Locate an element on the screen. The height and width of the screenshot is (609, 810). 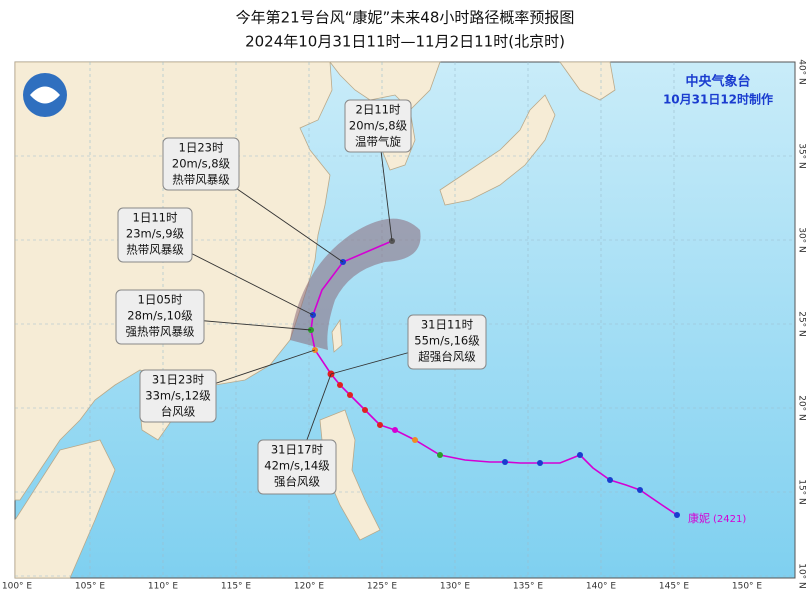
callout-category: 温带气旋 is located at coordinates (378, 142).